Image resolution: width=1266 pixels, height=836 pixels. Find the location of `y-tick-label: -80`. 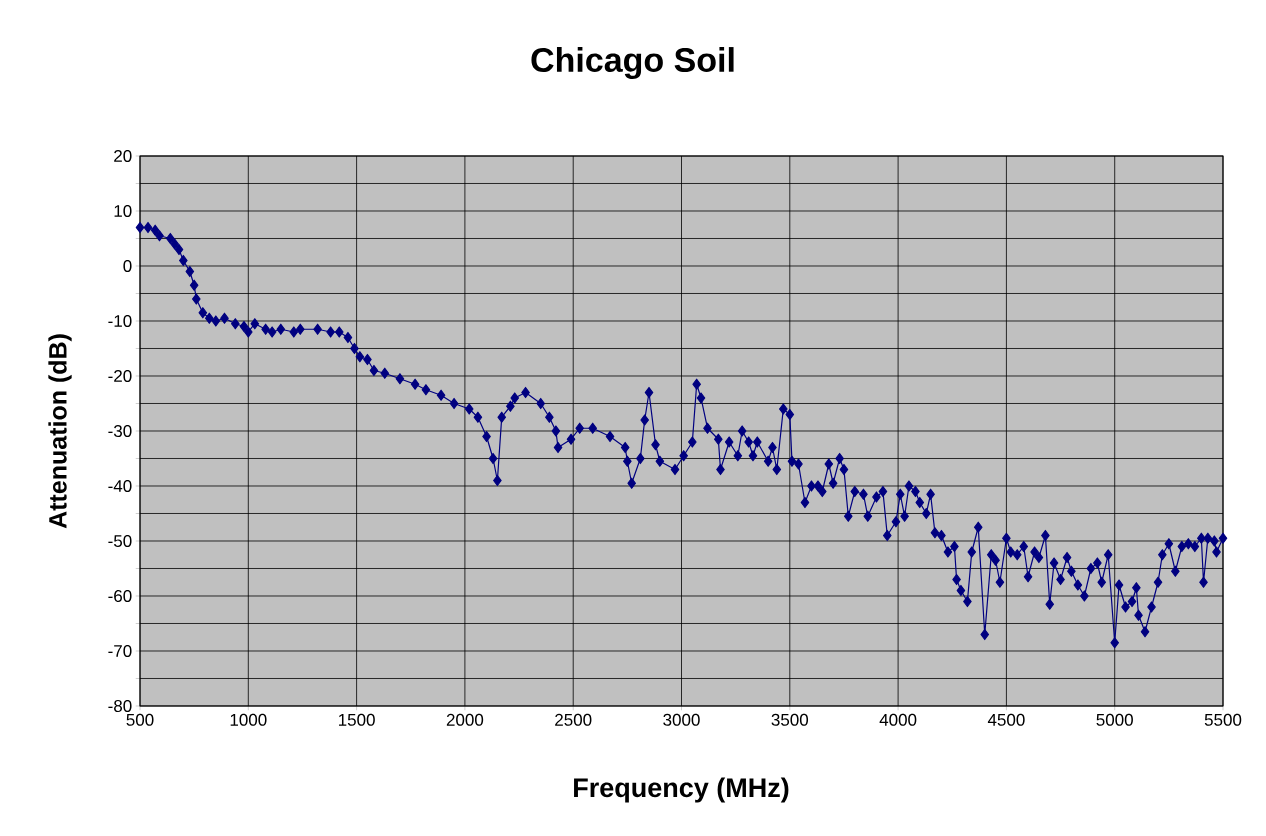

y-tick-label: -80 is located at coordinates (120, 706).